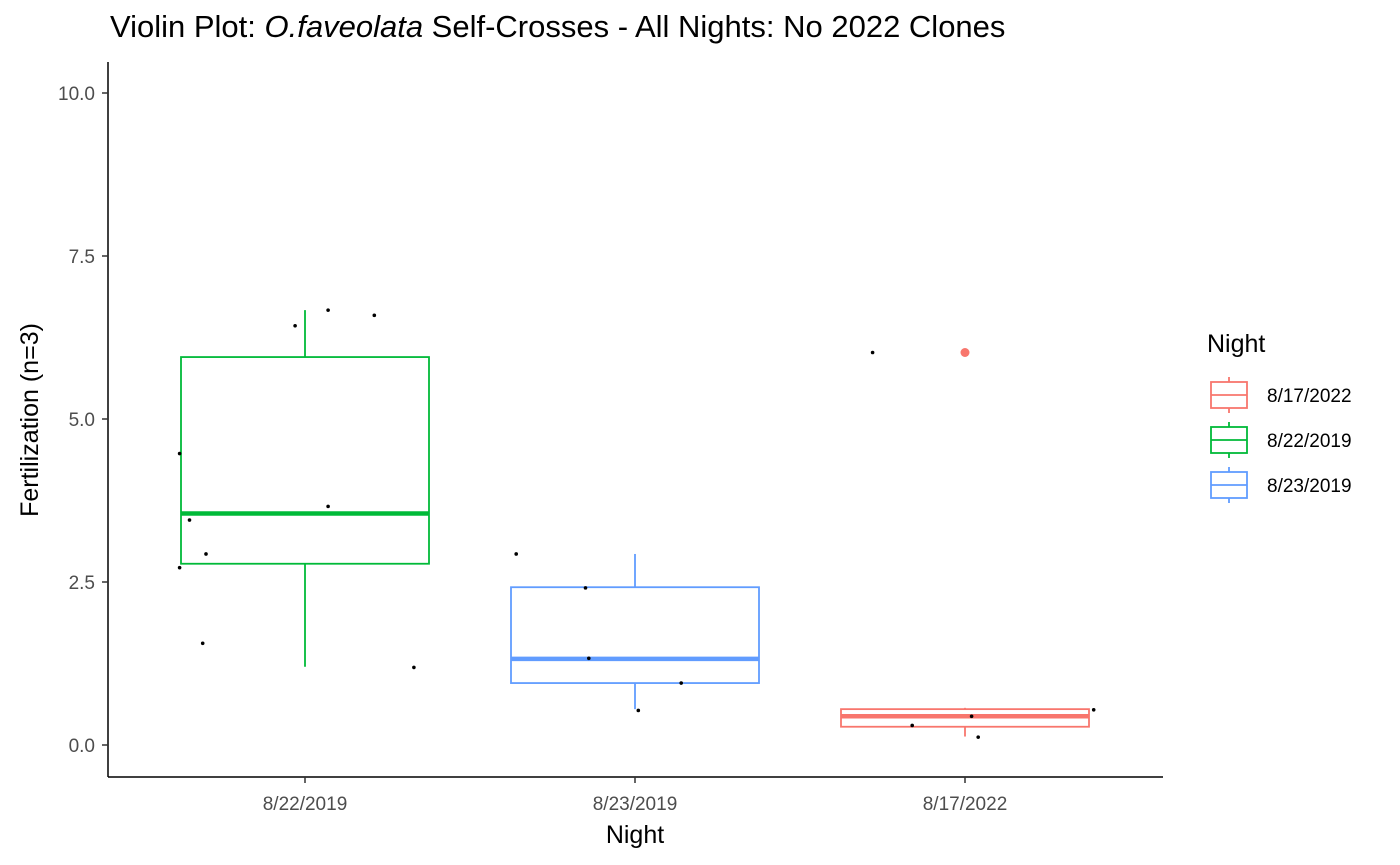  Describe the element at coordinates (635, 835) in the screenshot. I see `x-axis-title: Night` at that location.